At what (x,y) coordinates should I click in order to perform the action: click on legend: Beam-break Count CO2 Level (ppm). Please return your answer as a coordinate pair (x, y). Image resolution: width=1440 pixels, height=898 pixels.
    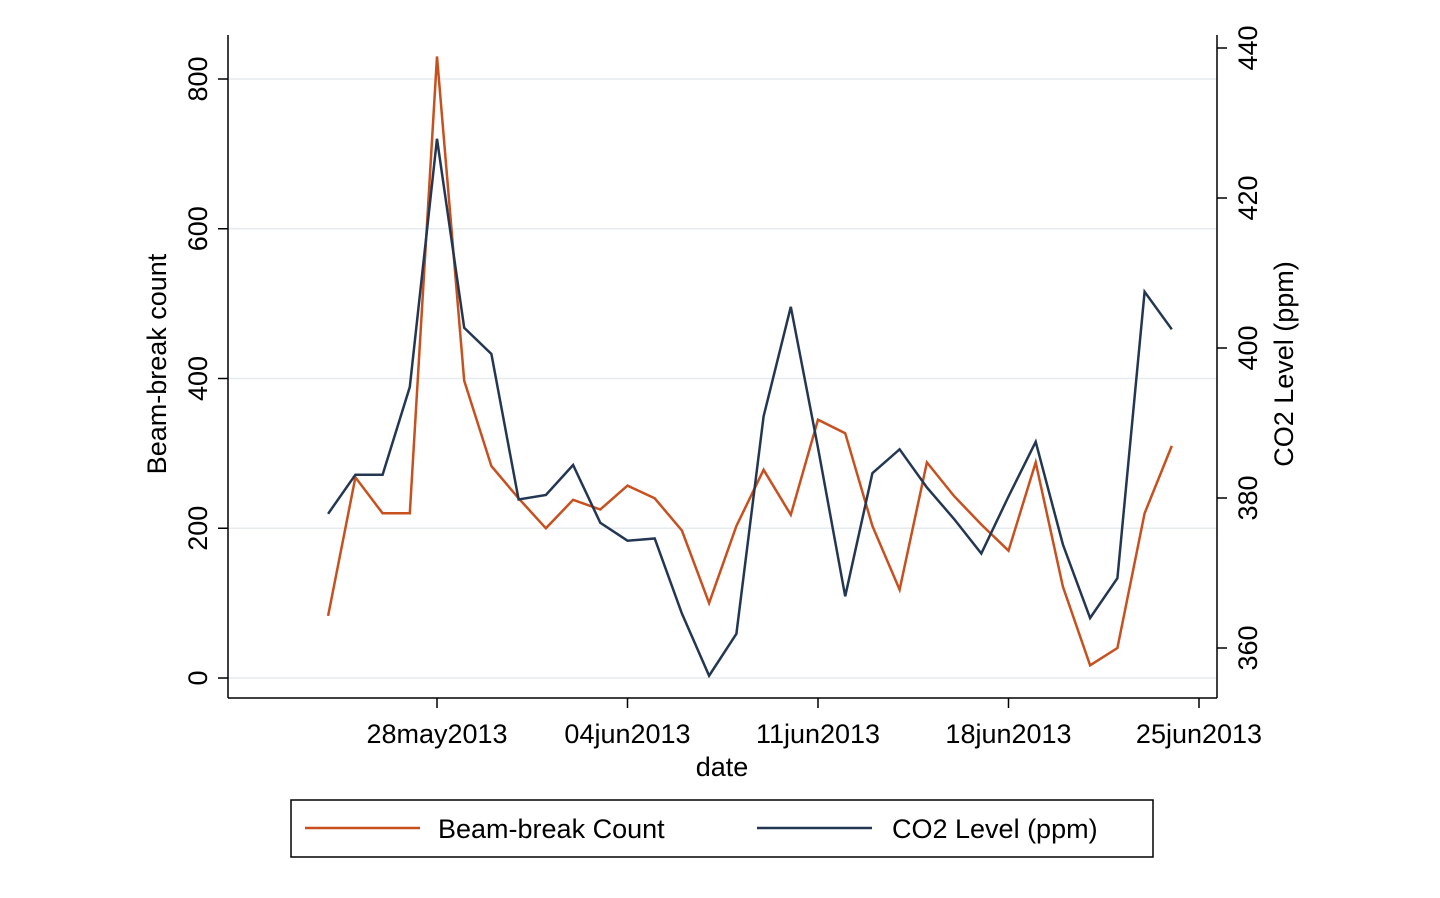
    Looking at the image, I should click on (722, 828).